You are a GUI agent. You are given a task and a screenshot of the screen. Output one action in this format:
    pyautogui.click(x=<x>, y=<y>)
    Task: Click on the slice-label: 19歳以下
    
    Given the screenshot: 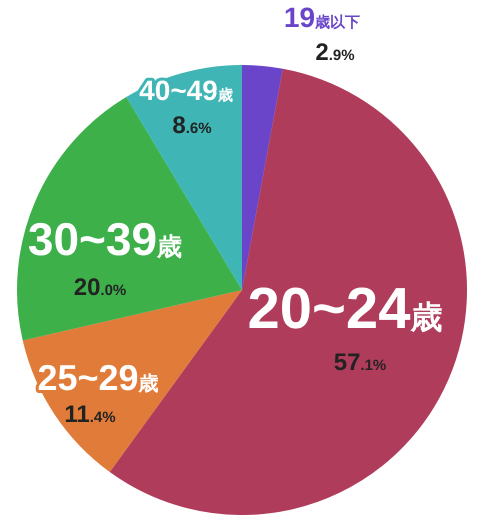 What is the action you would take?
    pyautogui.click(x=322, y=17)
    